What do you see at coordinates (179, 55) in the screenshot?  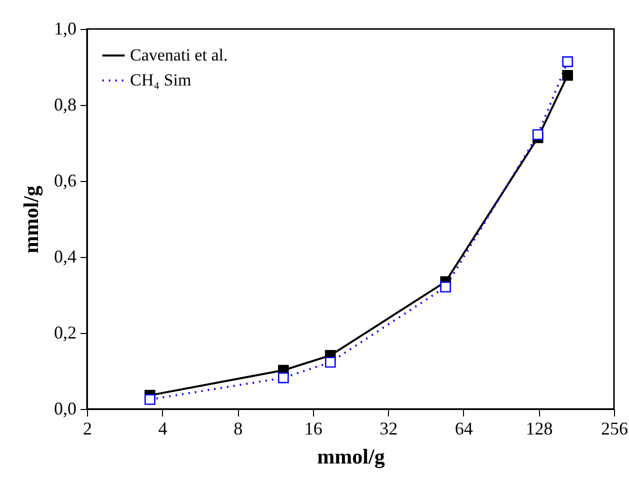 I see `legend-label: Cavenati et al.` at bounding box center [179, 55].